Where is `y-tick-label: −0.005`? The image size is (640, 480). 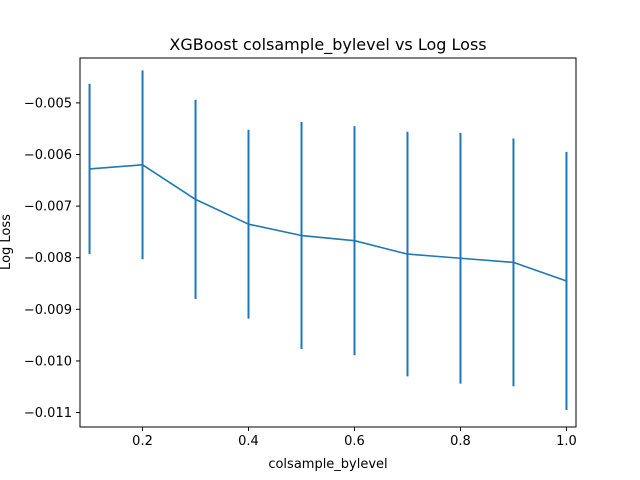 y-tick-label: −0.005 is located at coordinates (48, 103).